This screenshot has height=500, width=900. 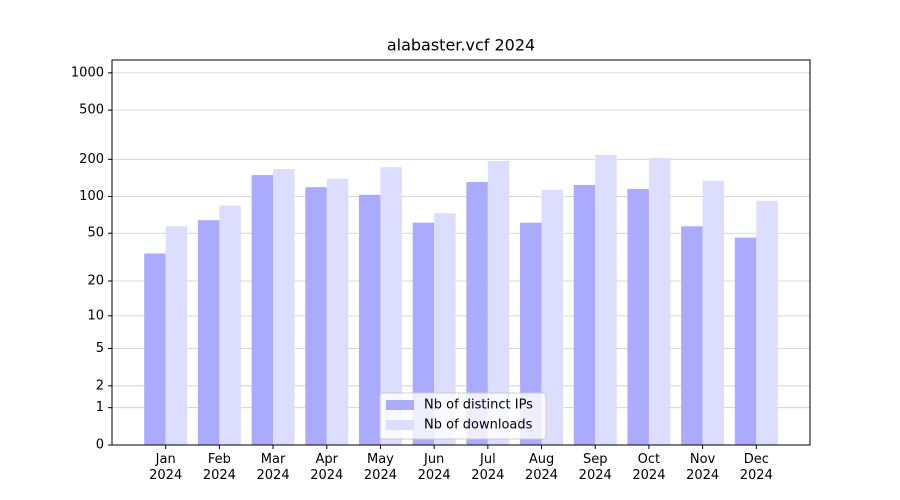 I want to click on legend-frame, so click(x=463, y=416).